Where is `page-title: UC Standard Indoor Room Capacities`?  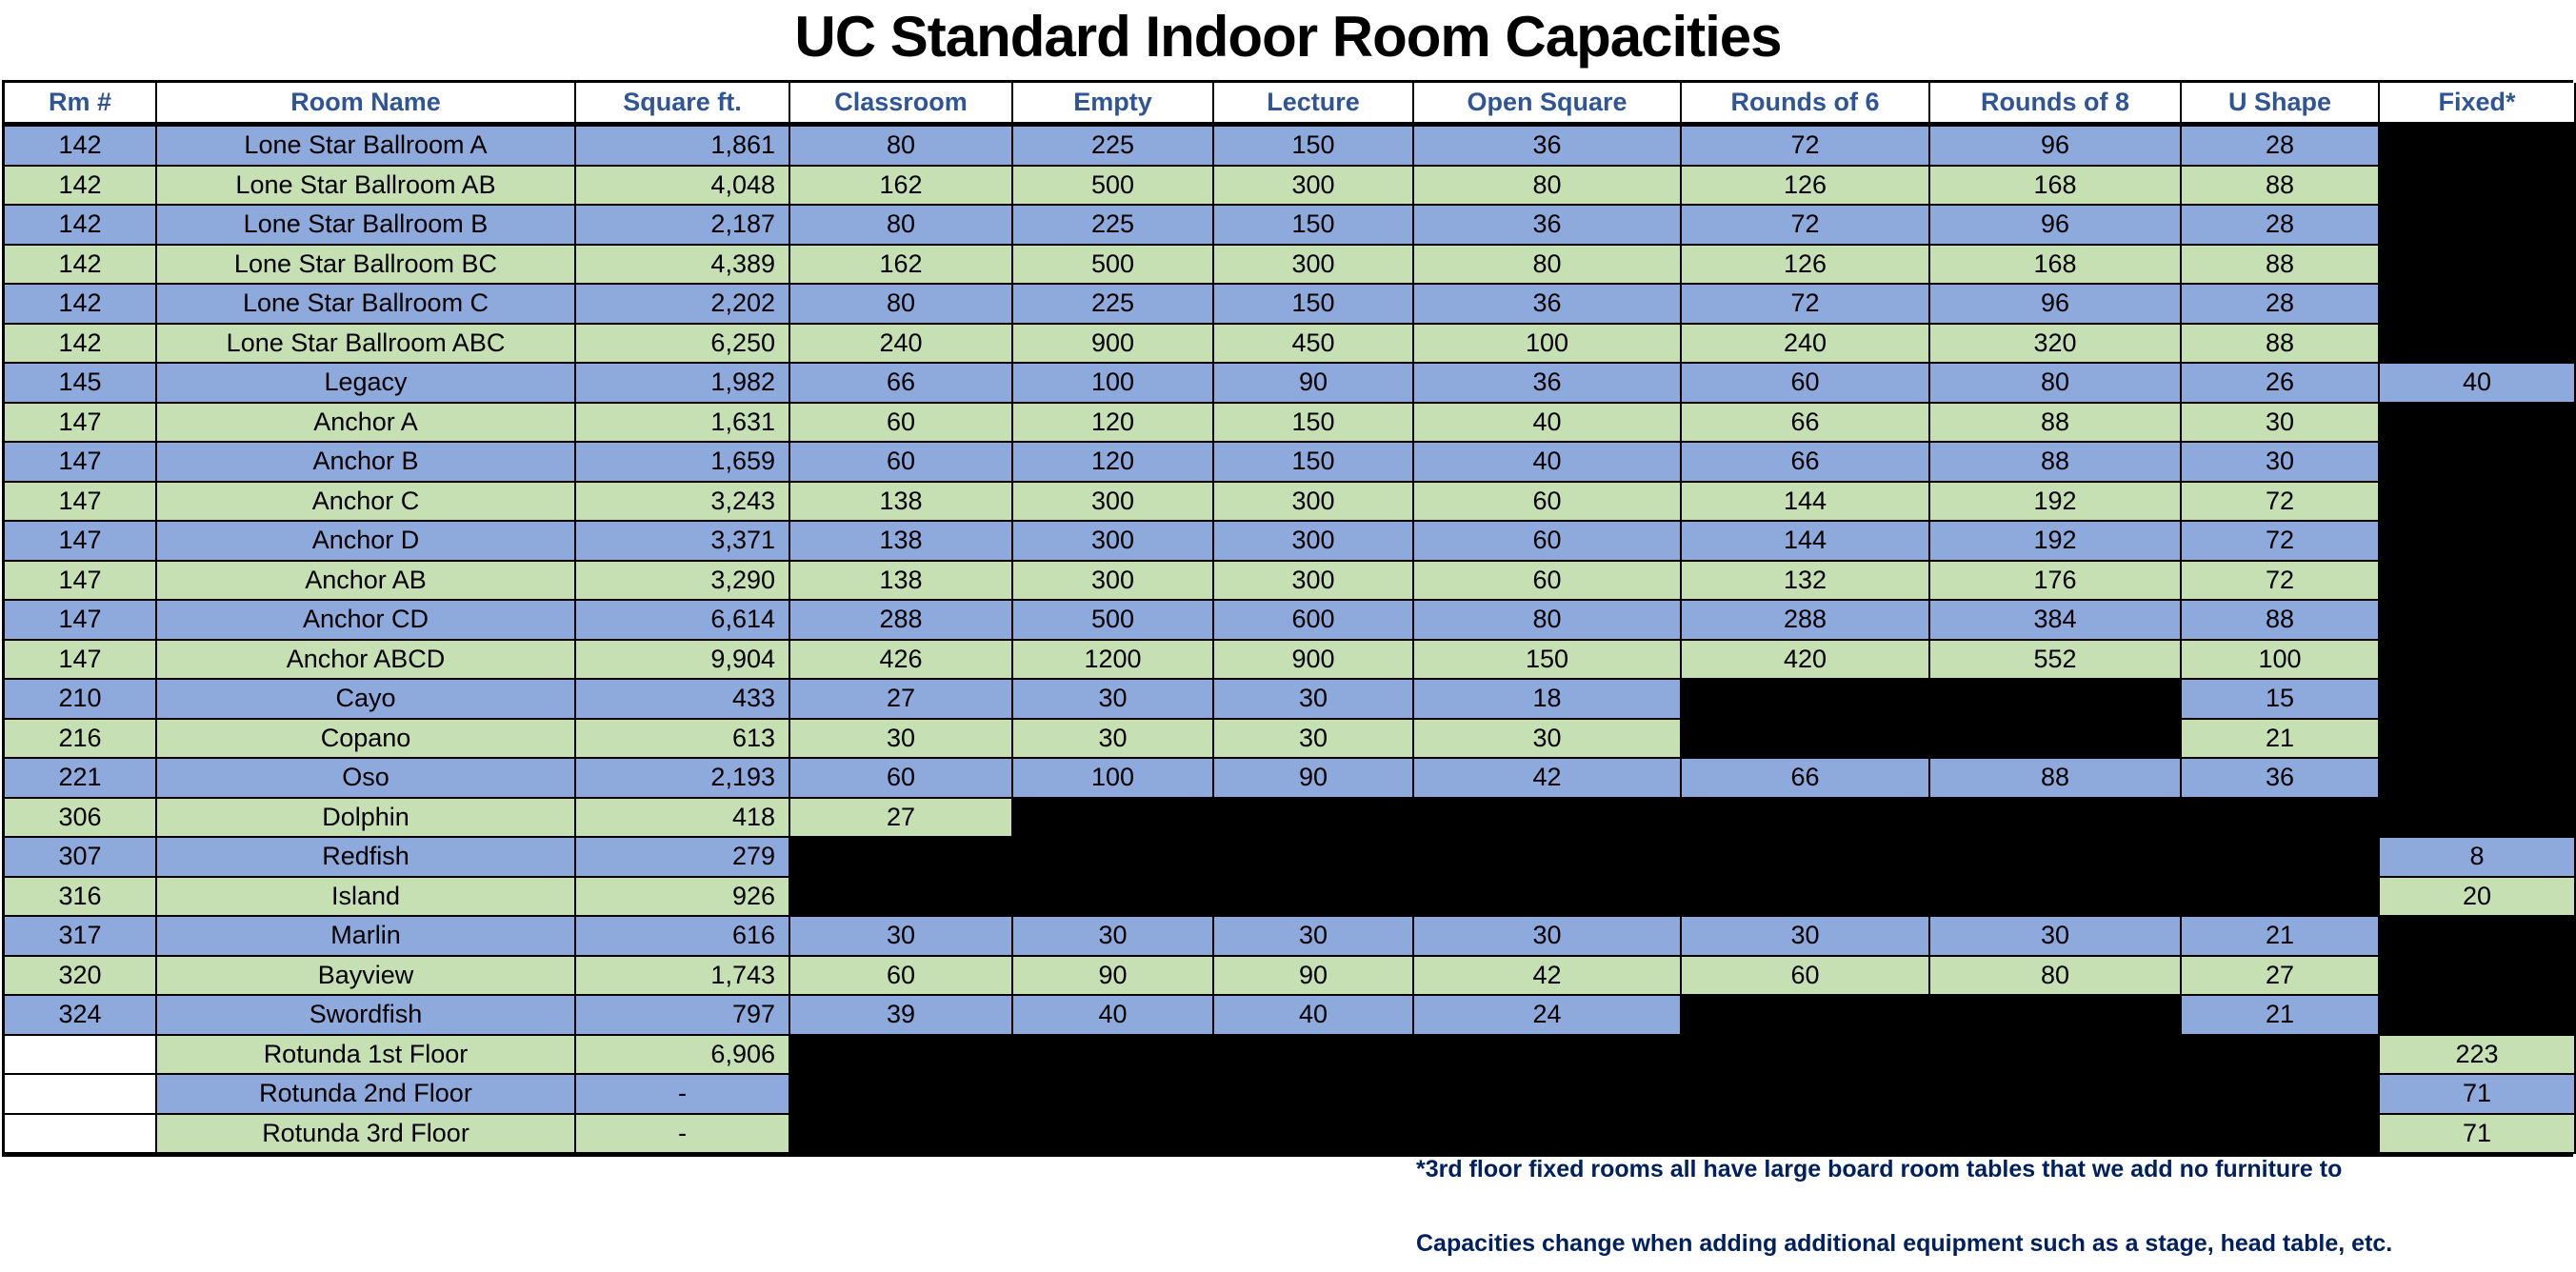
page-title: UC Standard Indoor Room Capacities is located at coordinates (1288, 37).